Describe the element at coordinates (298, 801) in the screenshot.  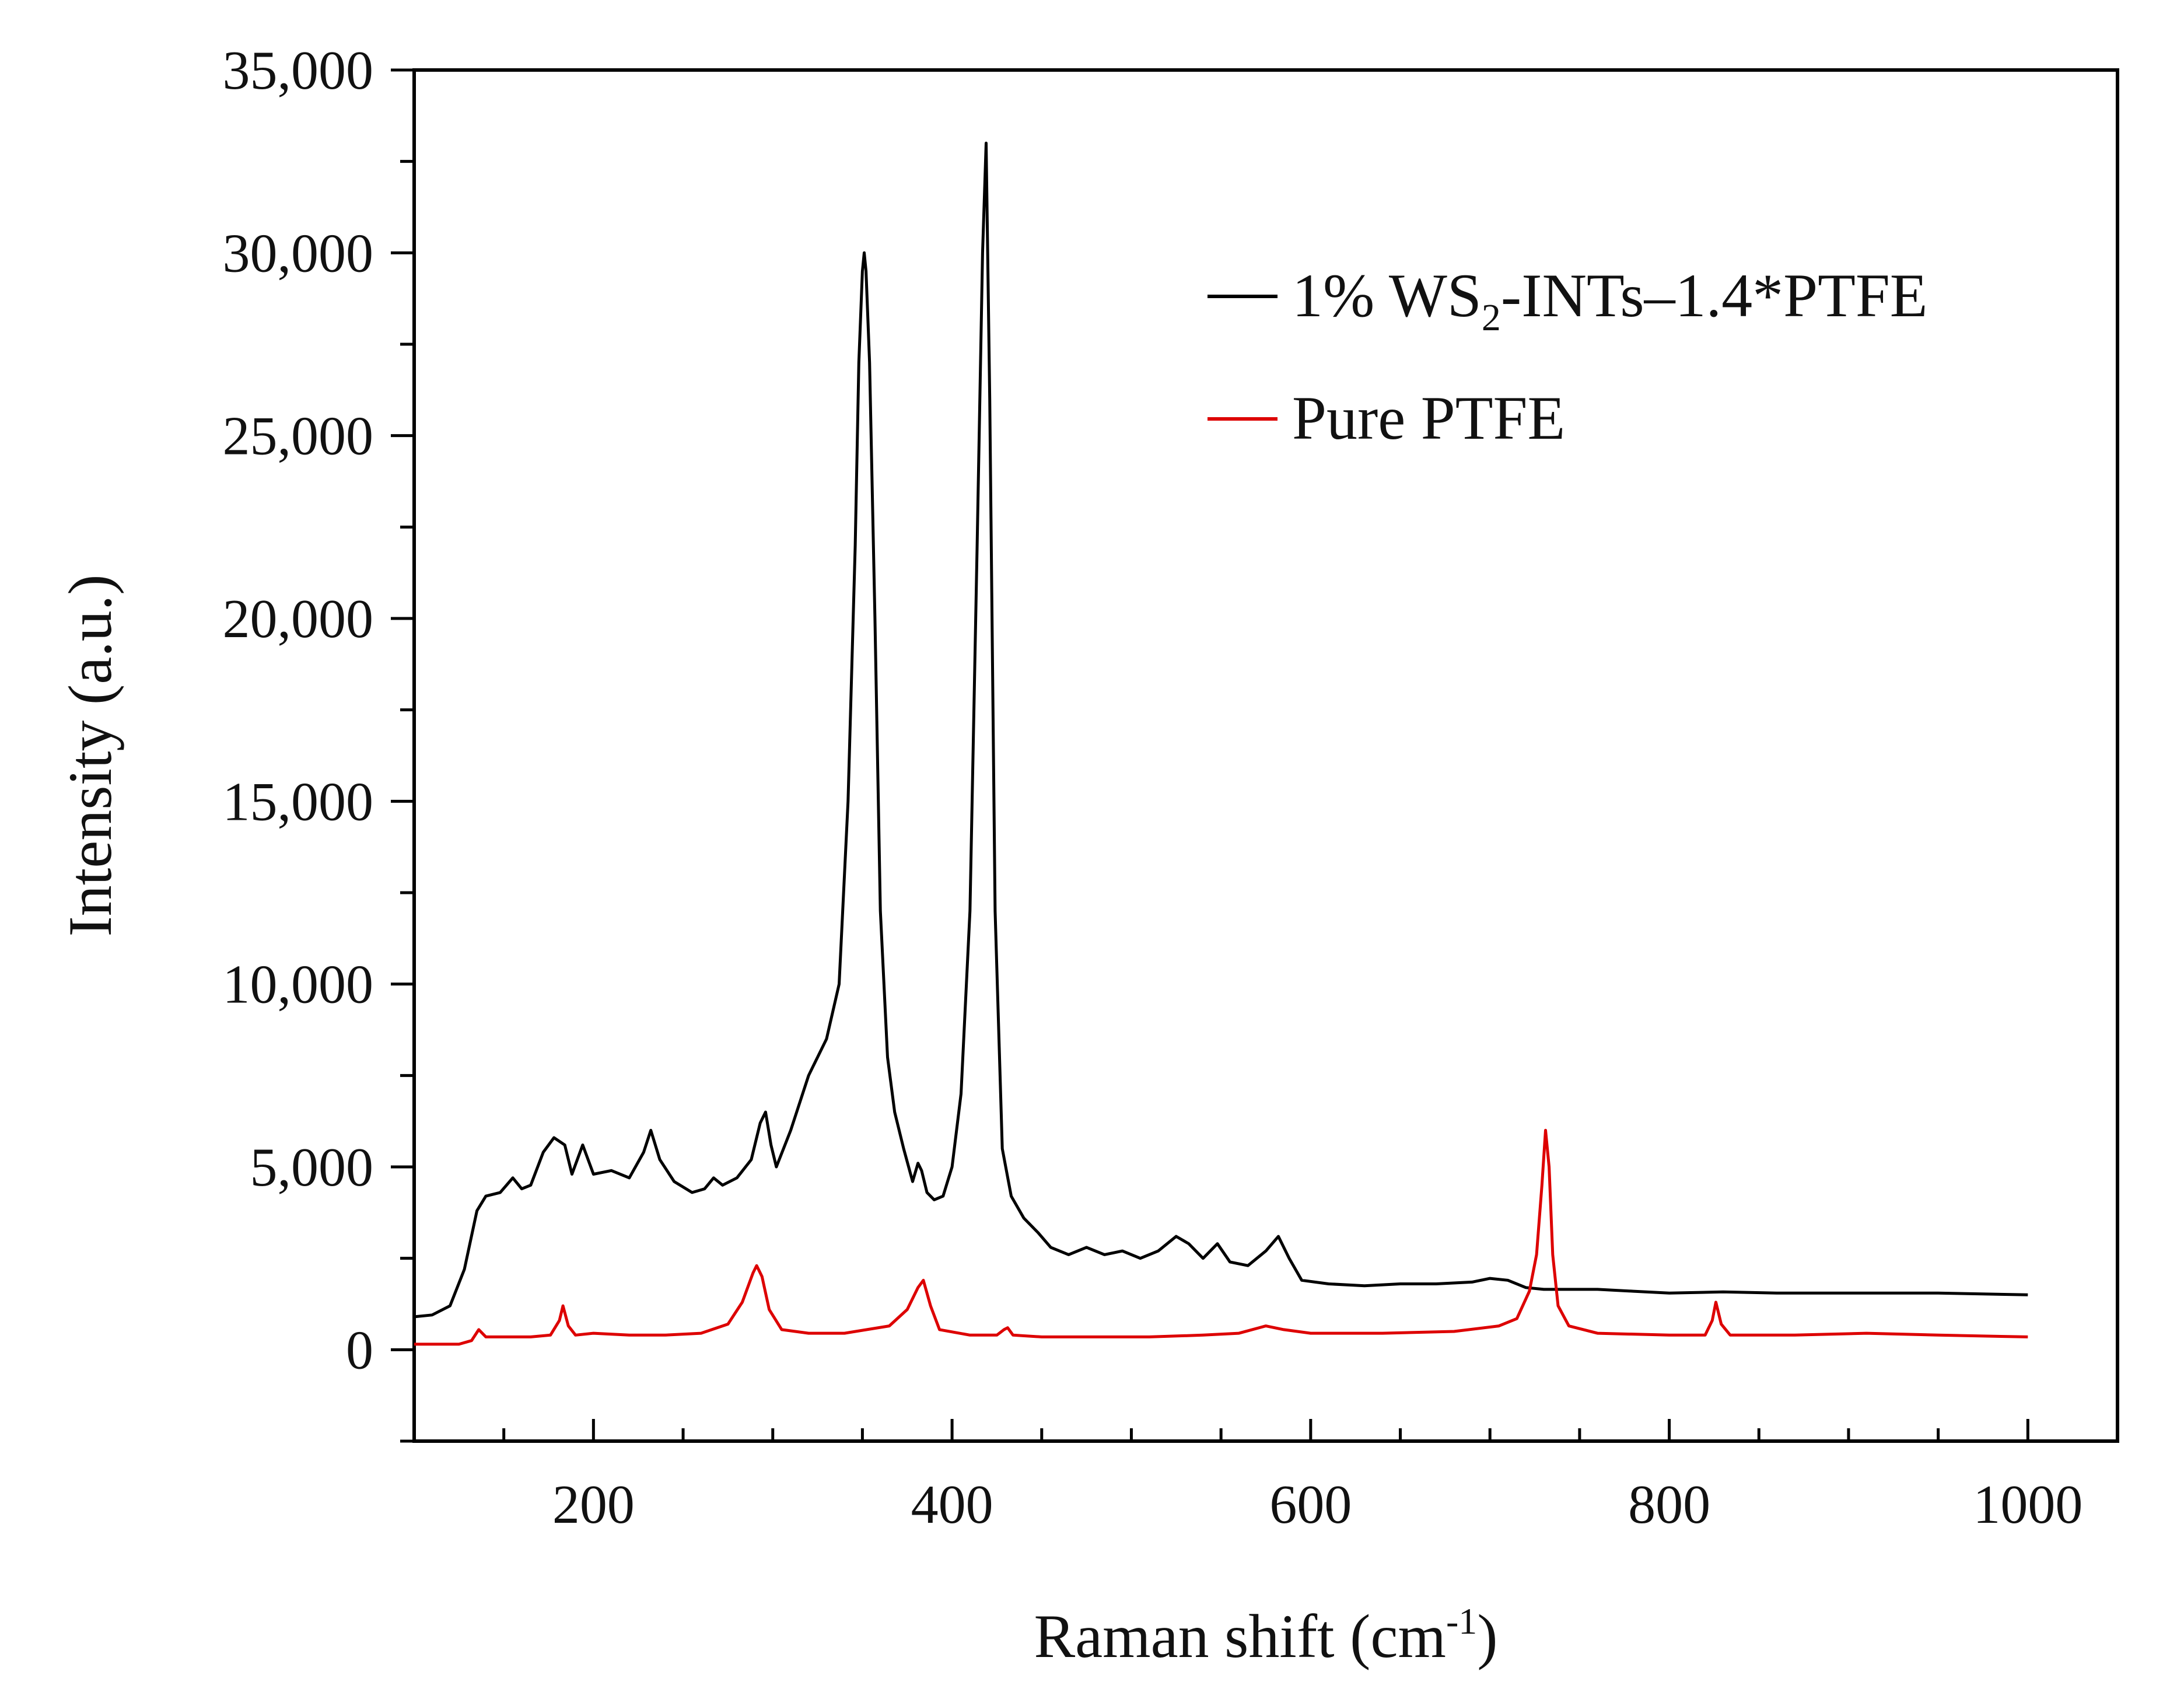
I see `y-tick-label: 15,000` at that location.